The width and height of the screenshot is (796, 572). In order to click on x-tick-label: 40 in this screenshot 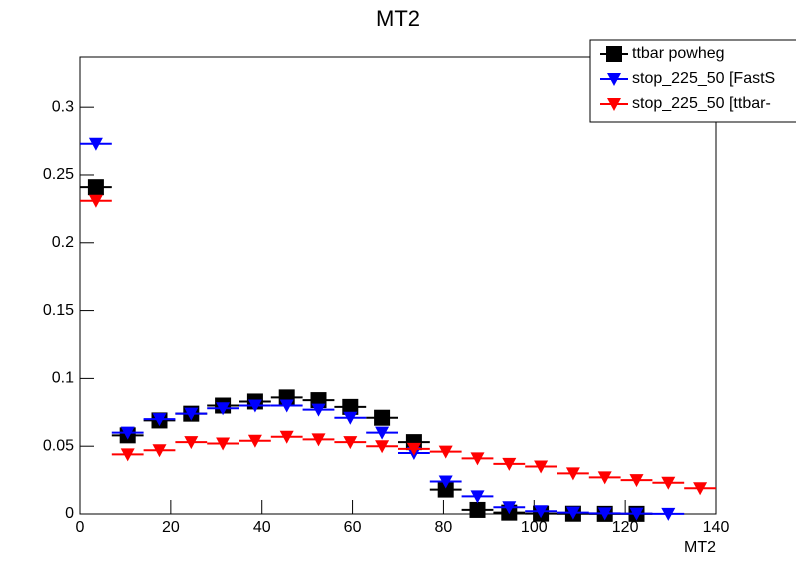, I will do `click(262, 527)`.